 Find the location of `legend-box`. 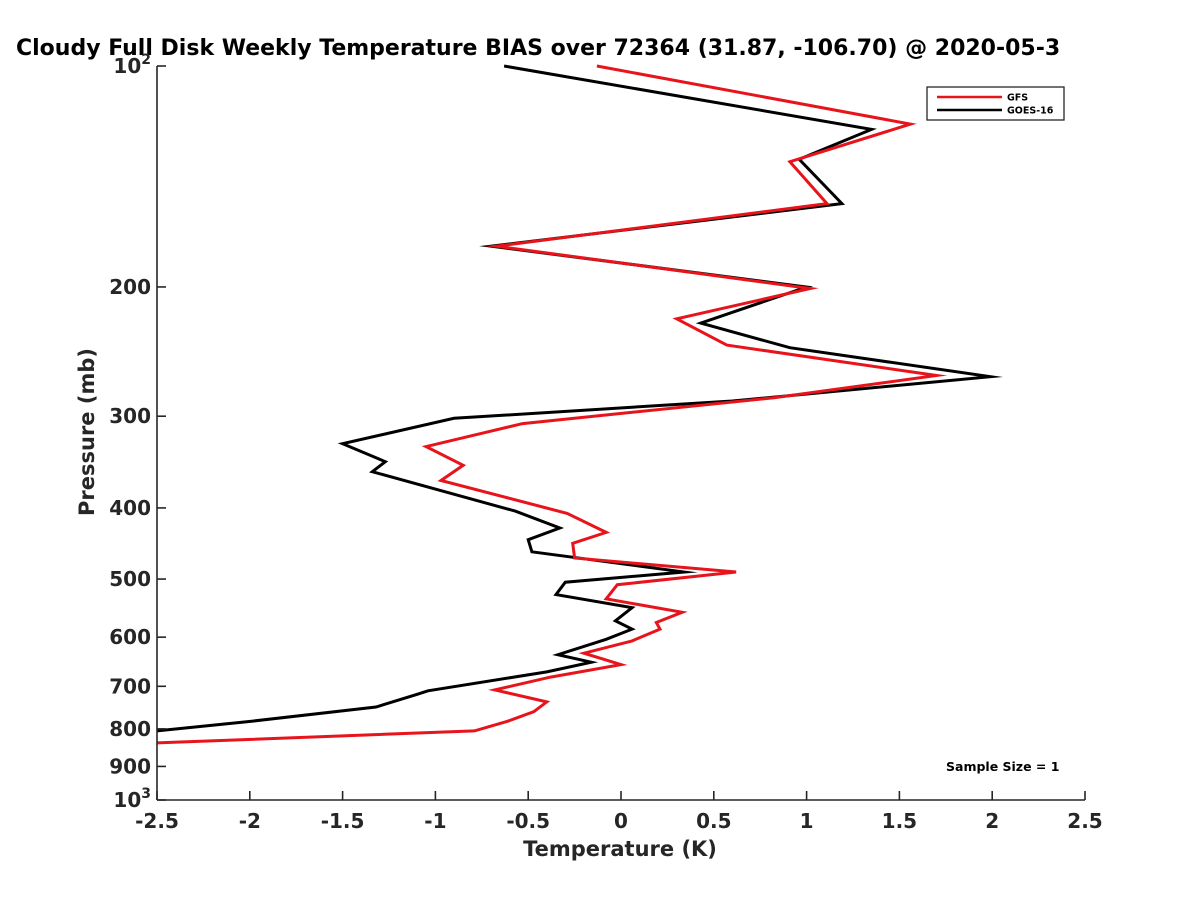

legend-box is located at coordinates (995, 103).